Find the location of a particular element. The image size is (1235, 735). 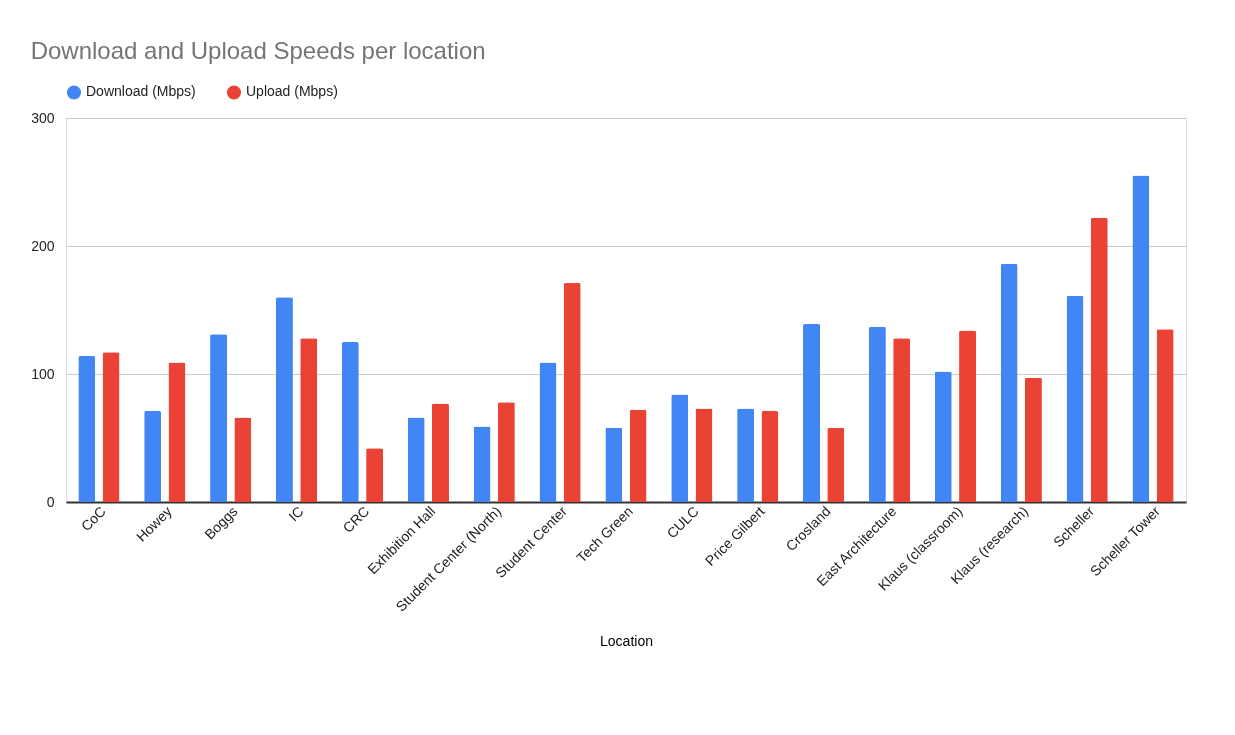

chart-title: Download and Upload Speeds per location is located at coordinates (258, 50).